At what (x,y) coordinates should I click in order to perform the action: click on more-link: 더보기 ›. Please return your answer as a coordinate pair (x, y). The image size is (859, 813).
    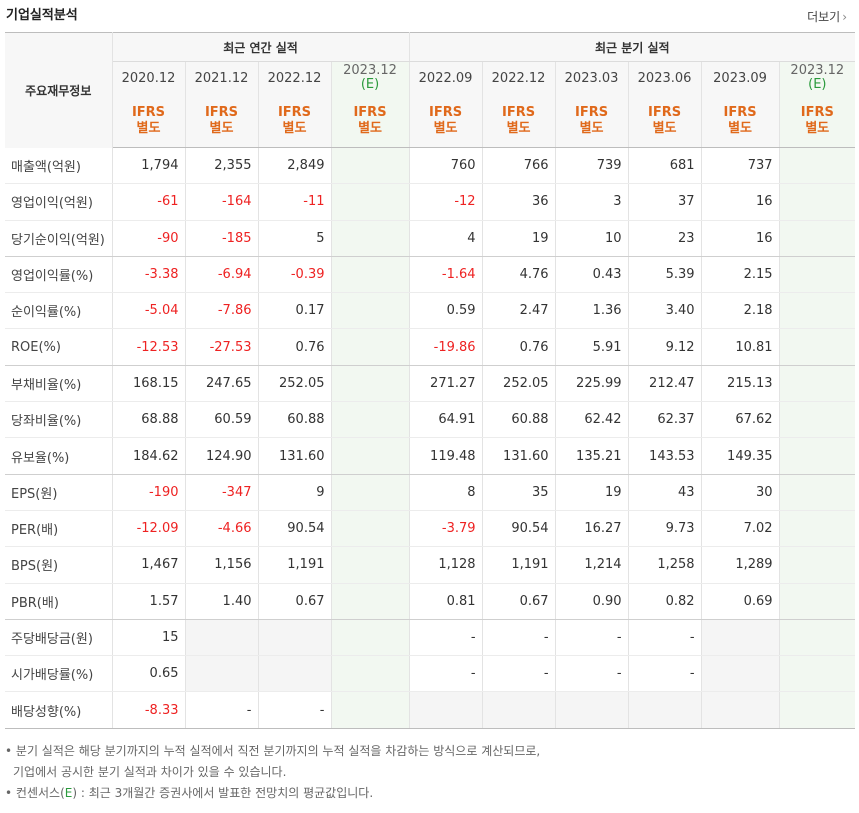
    Looking at the image, I should click on (827, 16).